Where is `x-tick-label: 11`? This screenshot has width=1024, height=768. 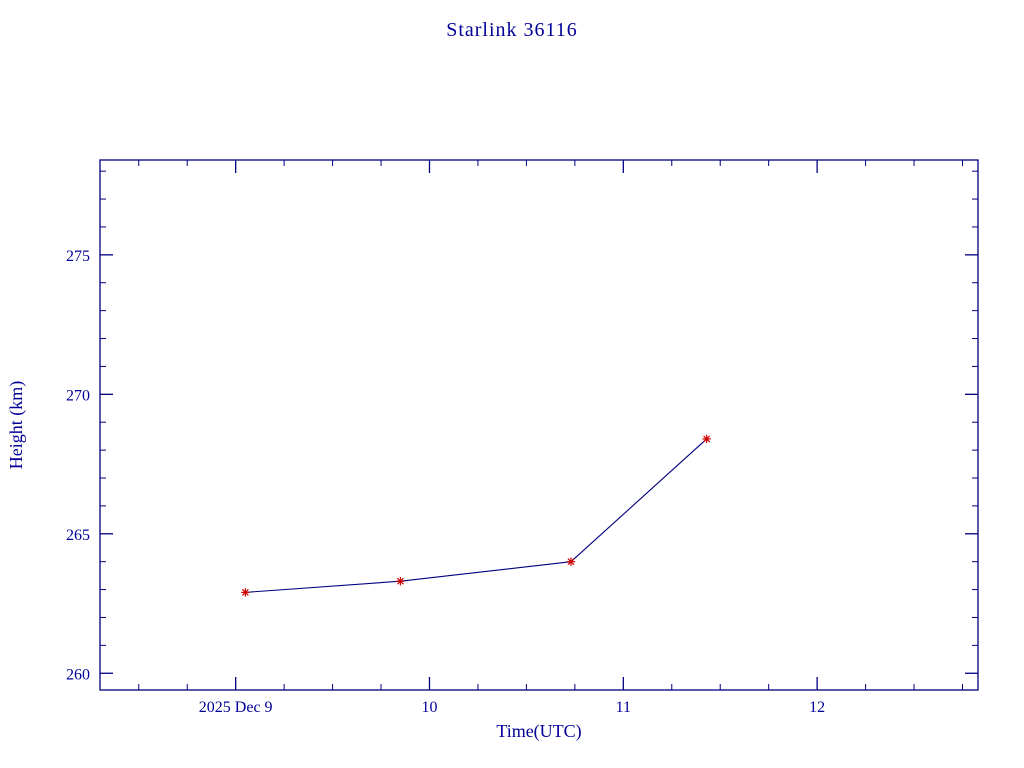
x-tick-label: 11 is located at coordinates (623, 707).